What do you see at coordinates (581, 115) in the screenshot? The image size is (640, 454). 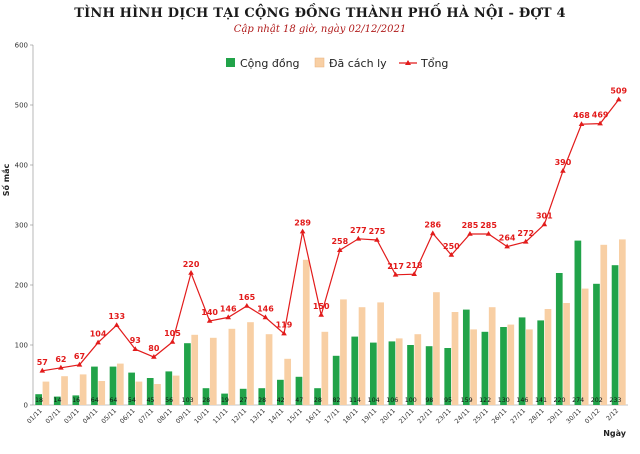 I see `total-value-label: 468` at bounding box center [581, 115].